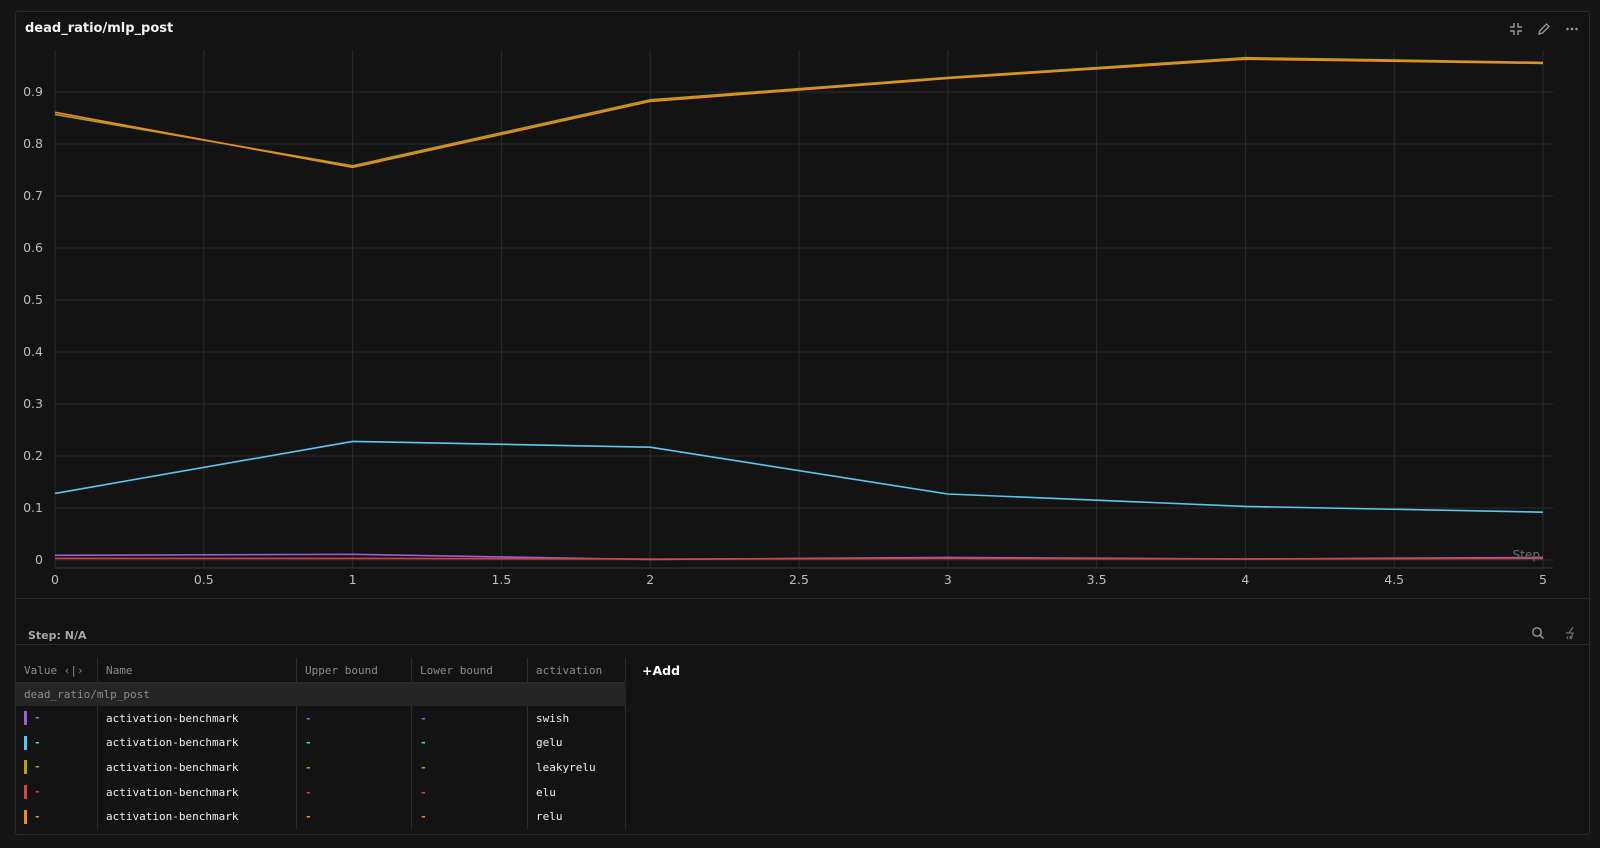  I want to click on activation-cell: relu, so click(576, 816).